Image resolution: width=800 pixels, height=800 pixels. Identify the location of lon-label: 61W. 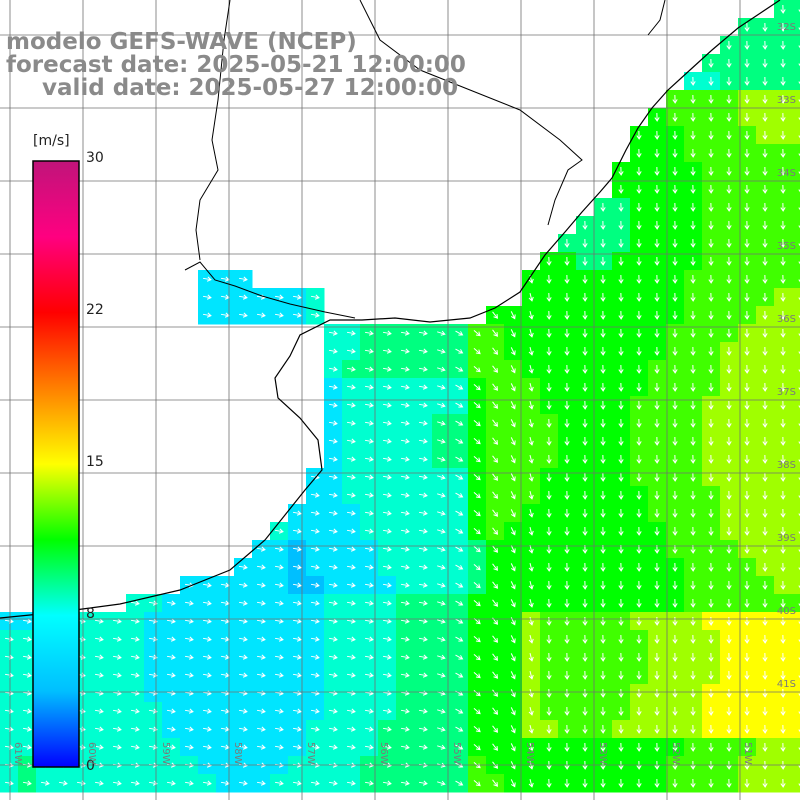
(17, 753).